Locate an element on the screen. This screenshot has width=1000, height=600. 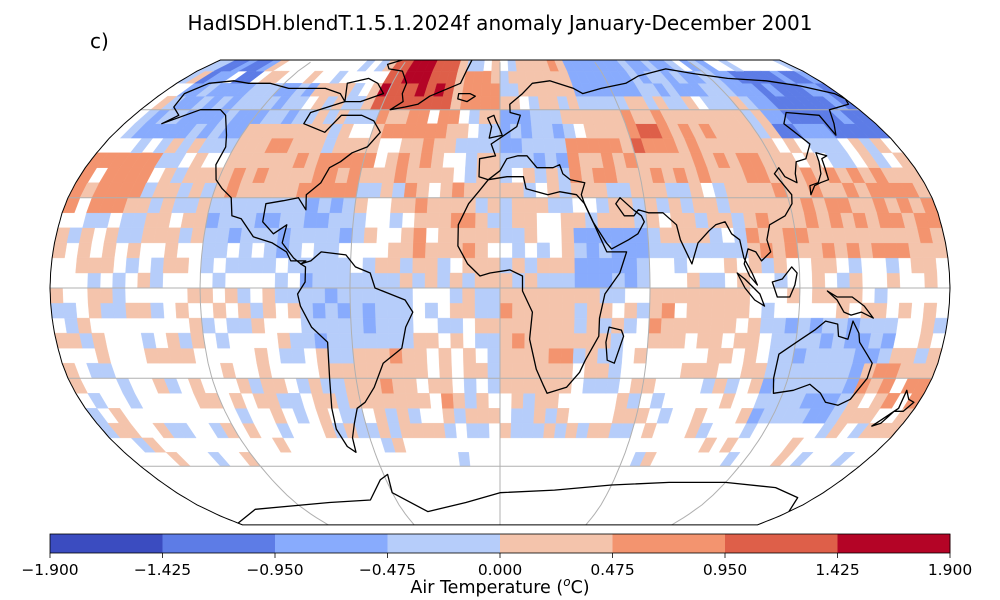
coastline-iceland is located at coordinates (466, 97).